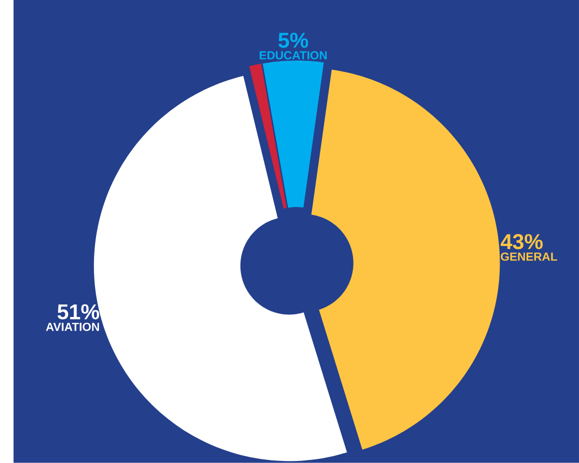 The height and width of the screenshot is (463, 579). I want to click on slice-label: AVIATION, so click(72, 326).